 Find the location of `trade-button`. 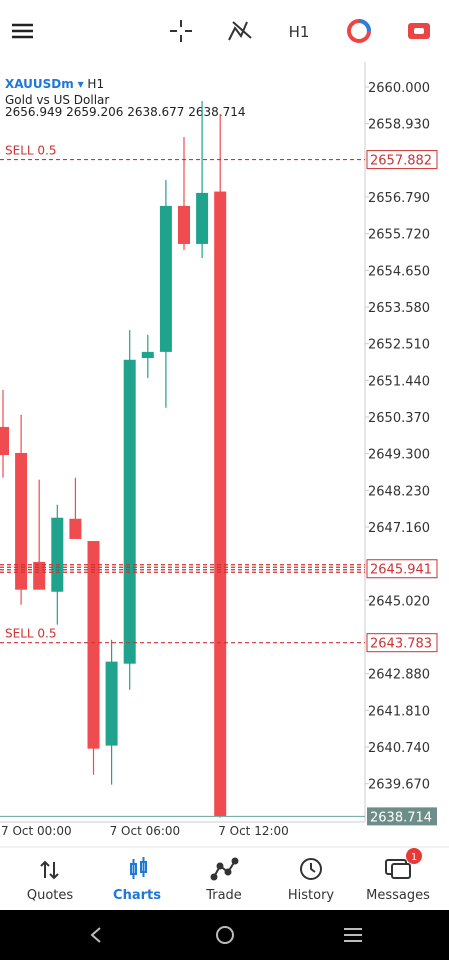

trade-button is located at coordinates (359, 31).